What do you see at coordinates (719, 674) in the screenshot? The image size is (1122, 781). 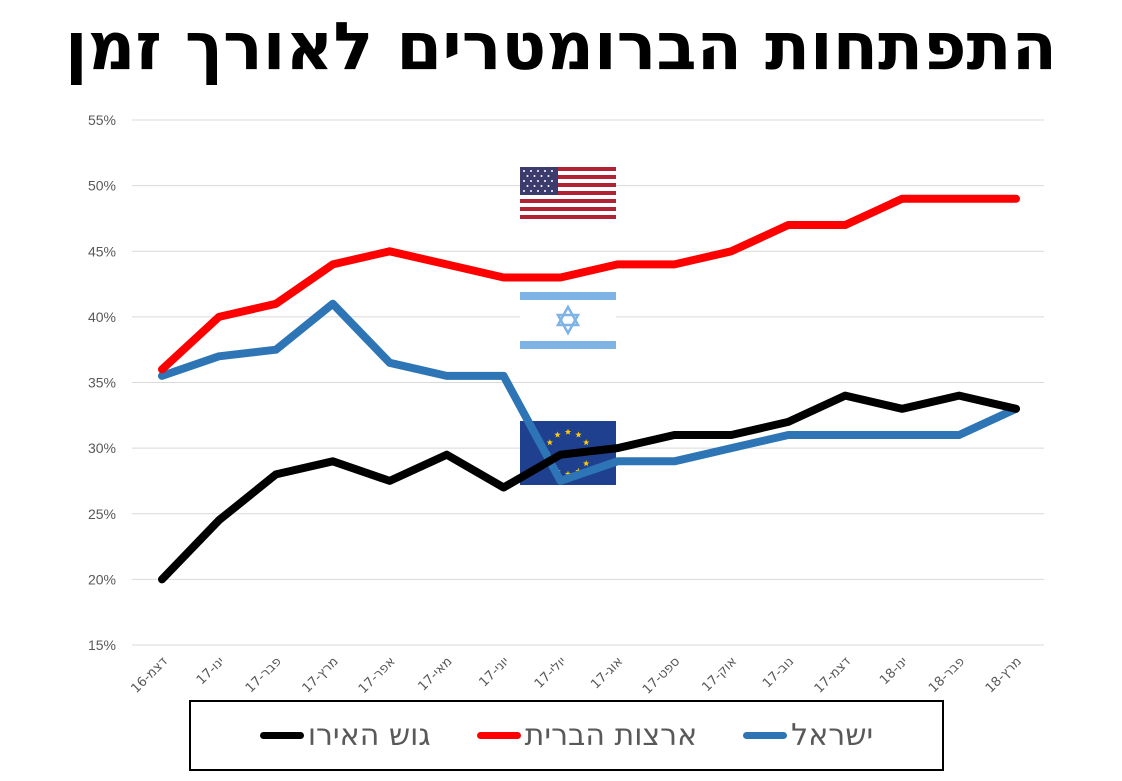 I see `x-tick-label: אוק-17` at bounding box center [719, 674].